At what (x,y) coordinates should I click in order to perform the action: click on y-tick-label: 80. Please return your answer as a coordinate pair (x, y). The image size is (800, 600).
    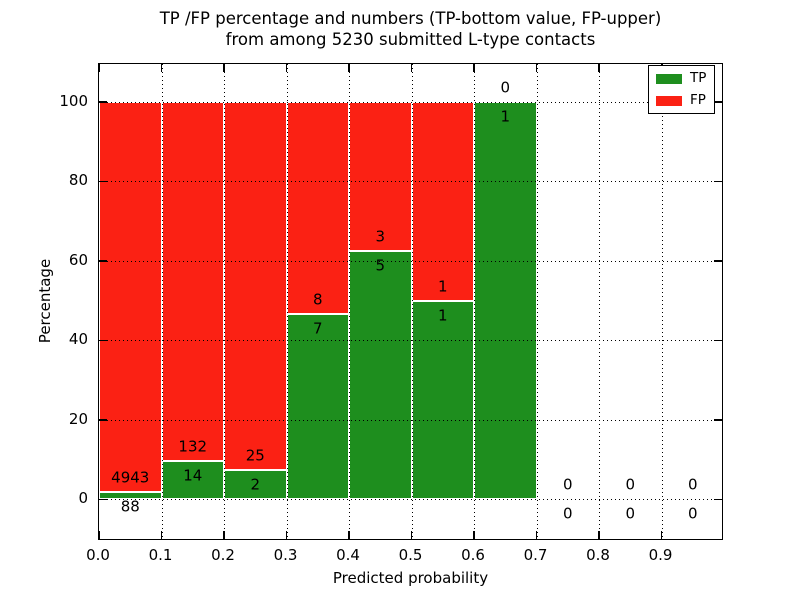
    Looking at the image, I should click on (78, 180).